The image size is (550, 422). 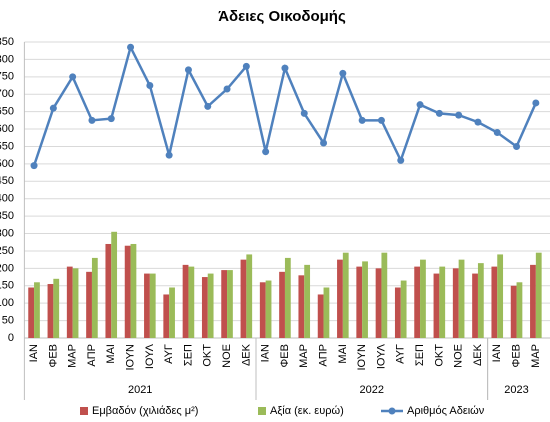 I want to click on y-tick-label: 100, so click(x=7, y=303).